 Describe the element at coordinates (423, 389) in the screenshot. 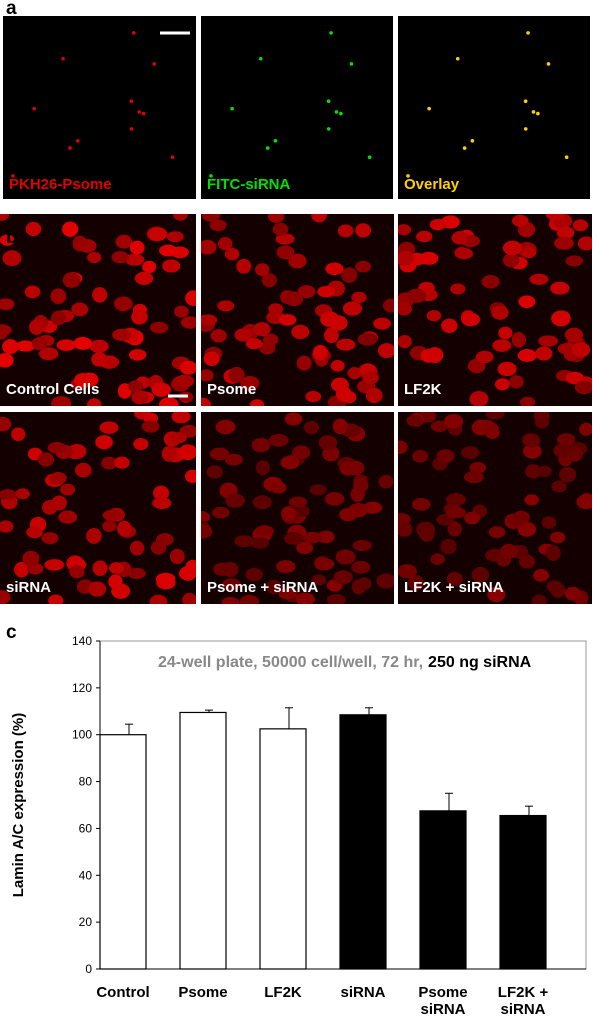

I see `image-caption: LF2K` at that location.